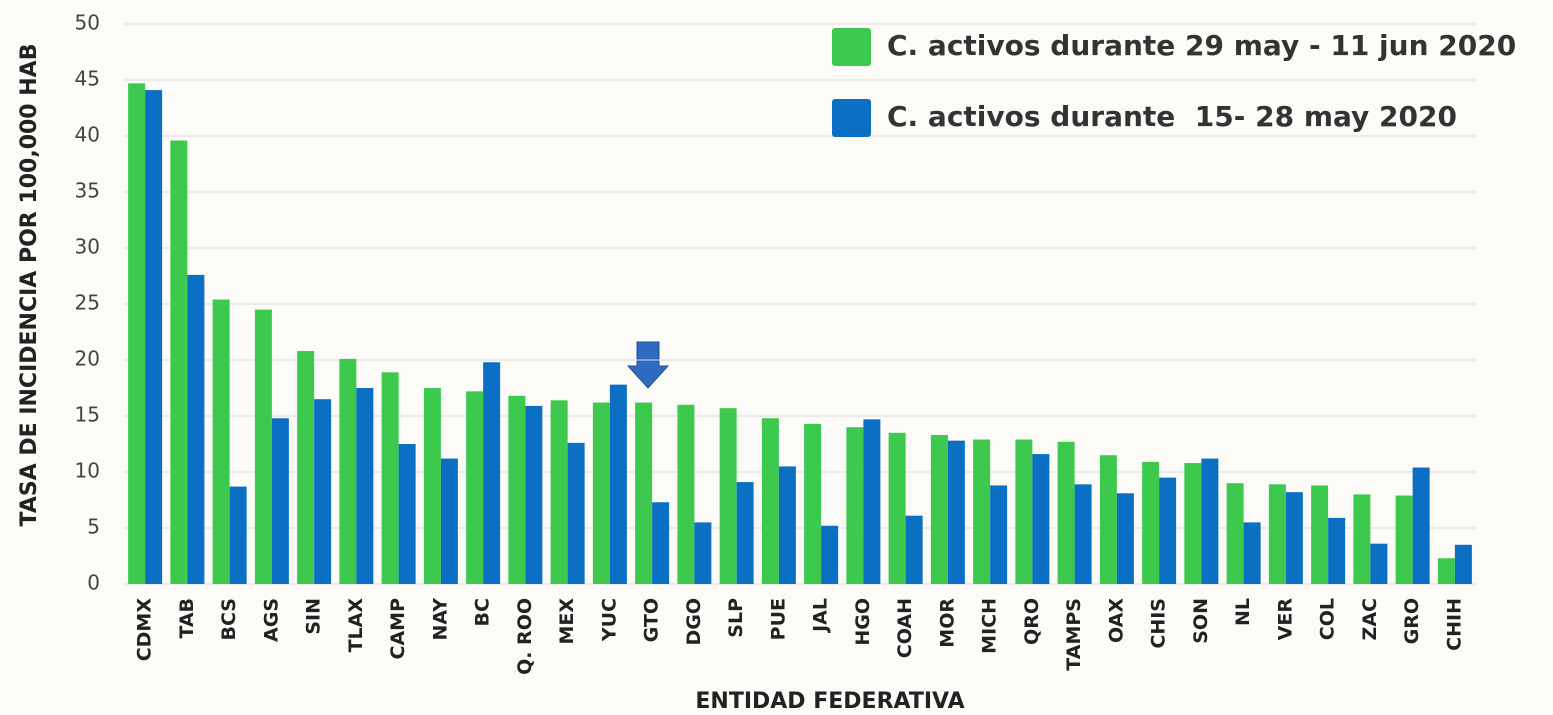  I want to click on x-tick-label: DGO, so click(694, 622).